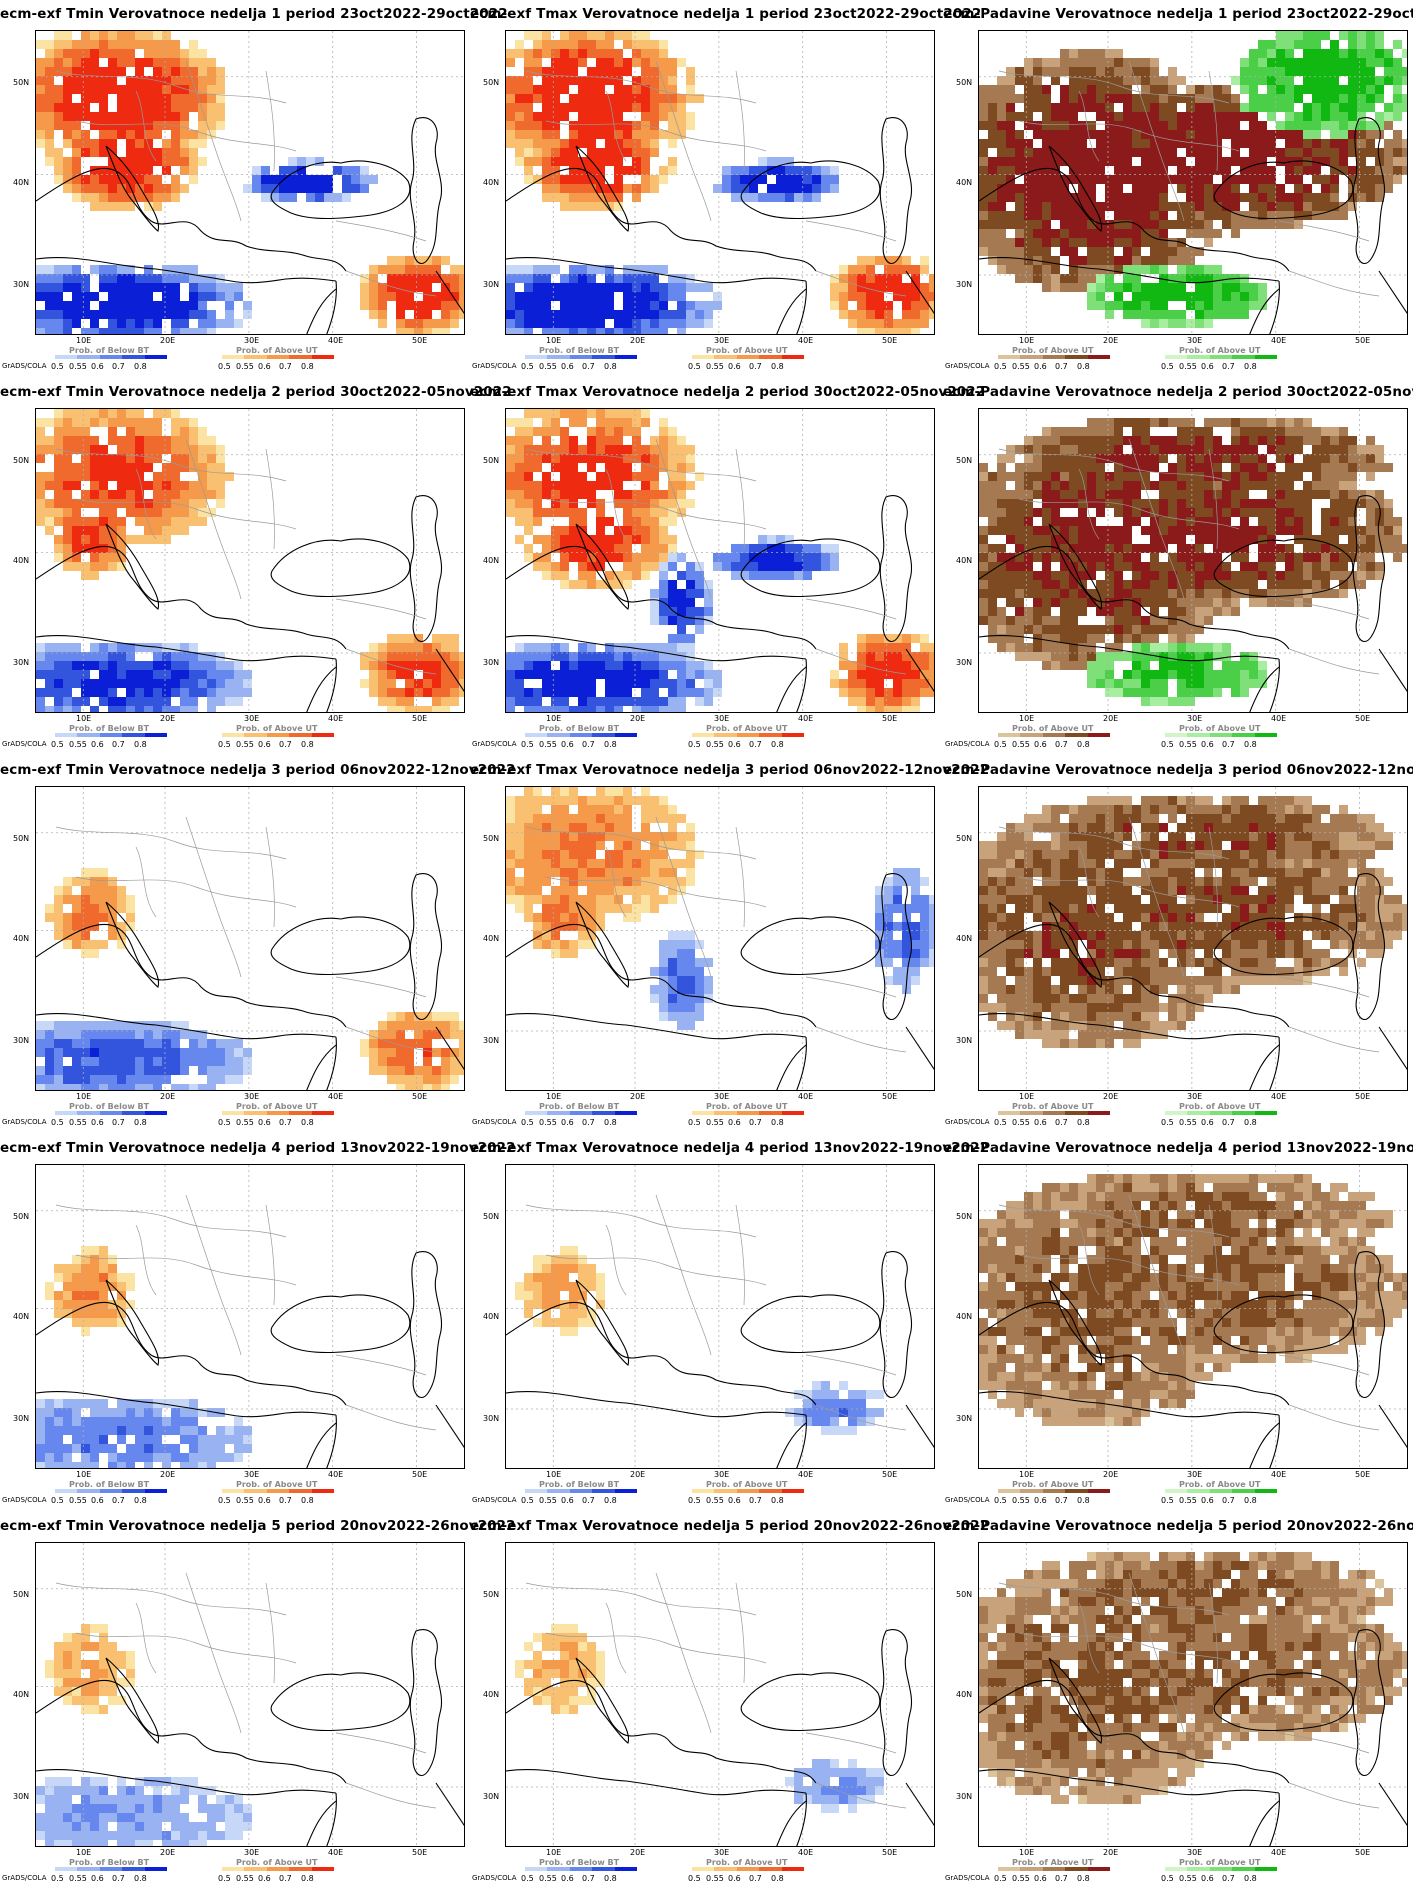 The height and width of the screenshot is (1895, 1413). I want to click on probability-field, so click(1193, 1694).